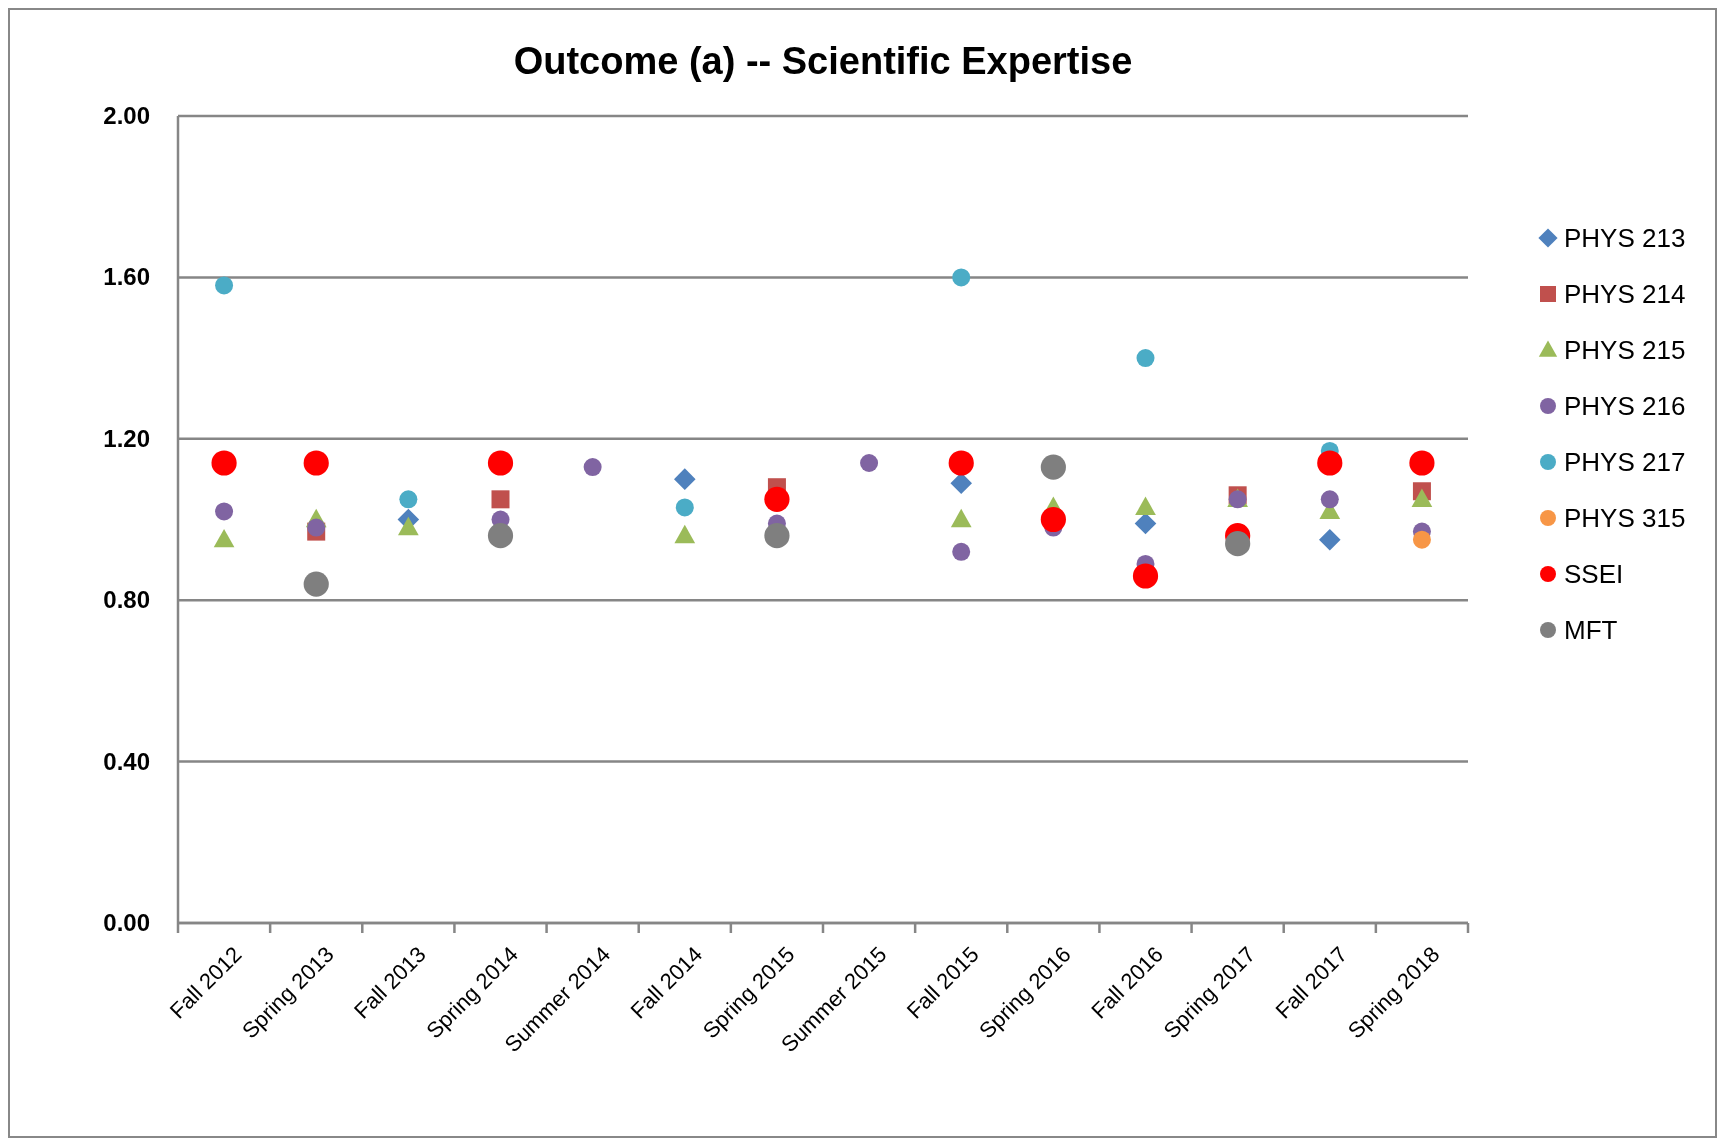  I want to click on legend-label: MFT, so click(1591, 630).